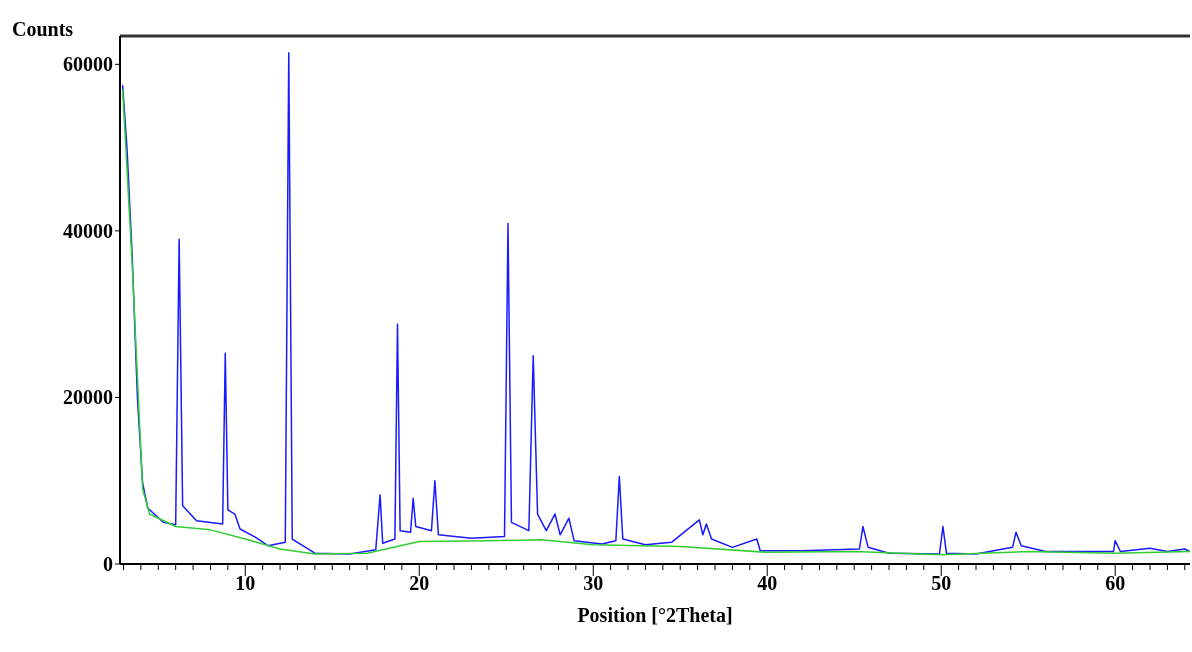 The width and height of the screenshot is (1192, 652). What do you see at coordinates (245, 583) in the screenshot?
I see `x-tick-label: 10` at bounding box center [245, 583].